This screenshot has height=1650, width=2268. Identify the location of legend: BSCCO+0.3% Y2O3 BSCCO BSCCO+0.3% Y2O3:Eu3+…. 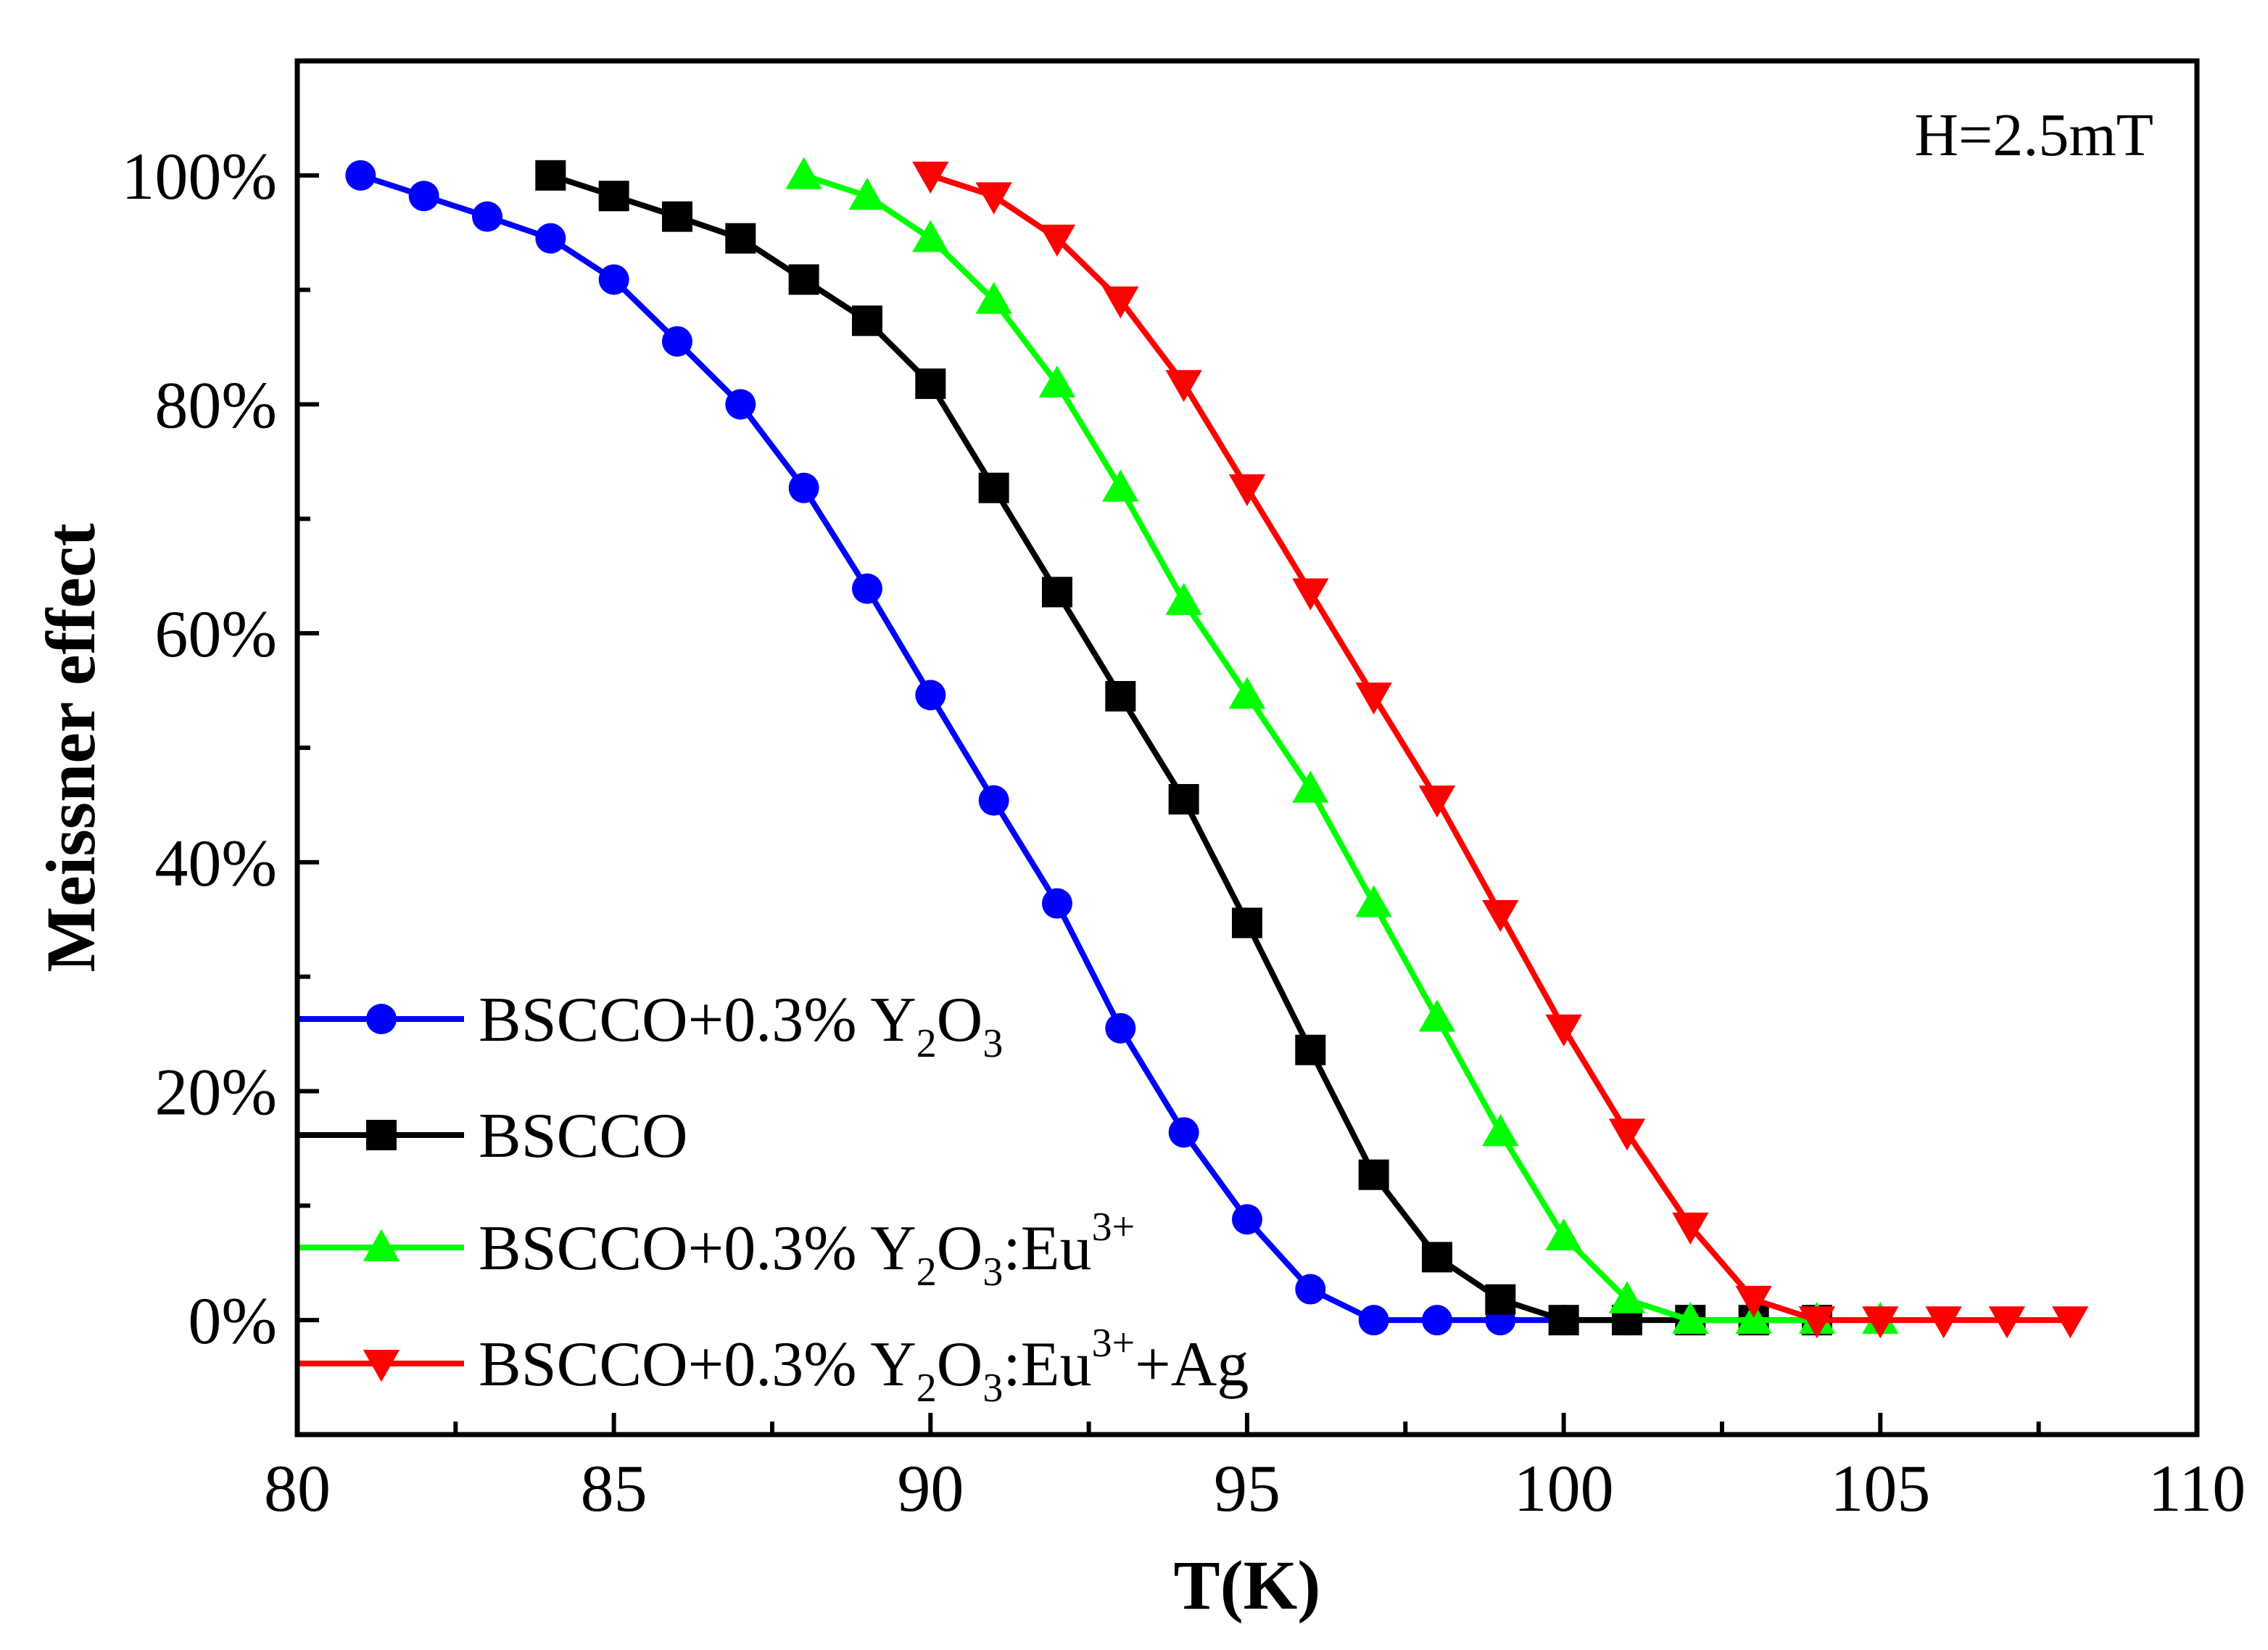
(774, 1198).